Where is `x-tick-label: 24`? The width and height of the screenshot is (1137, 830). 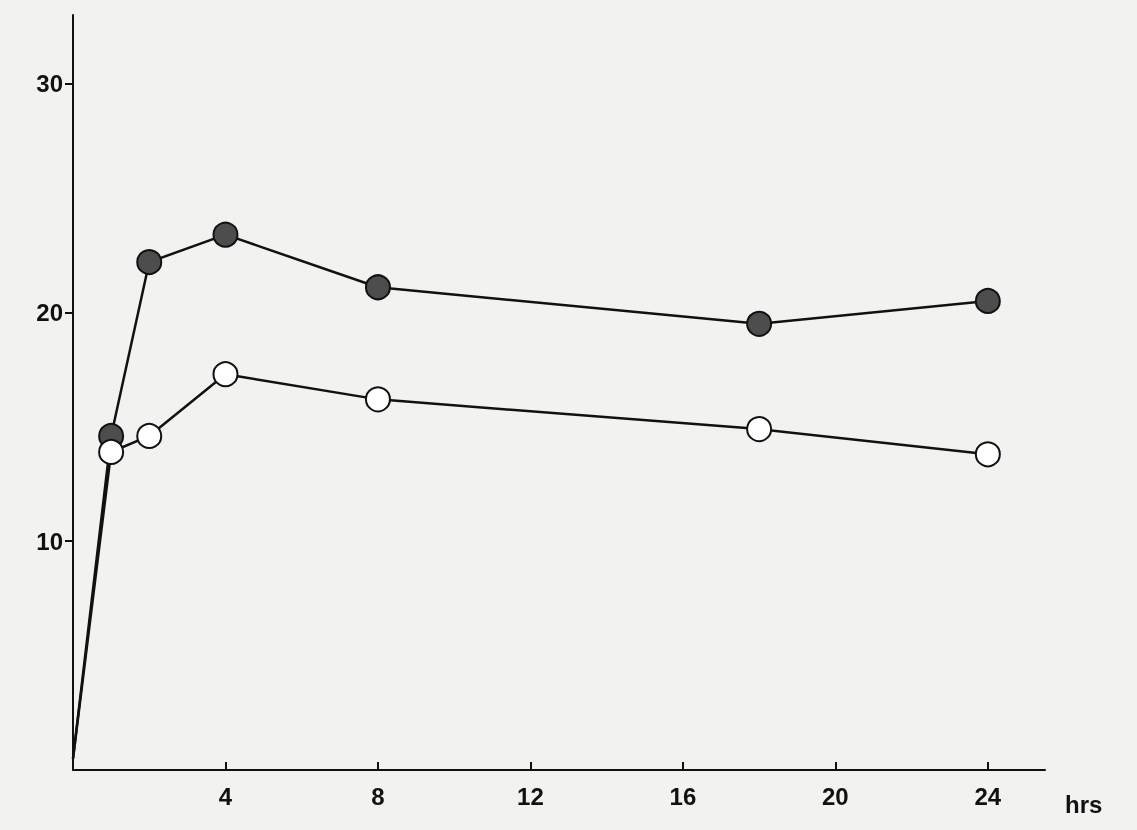 x-tick-label: 24 is located at coordinates (988, 796).